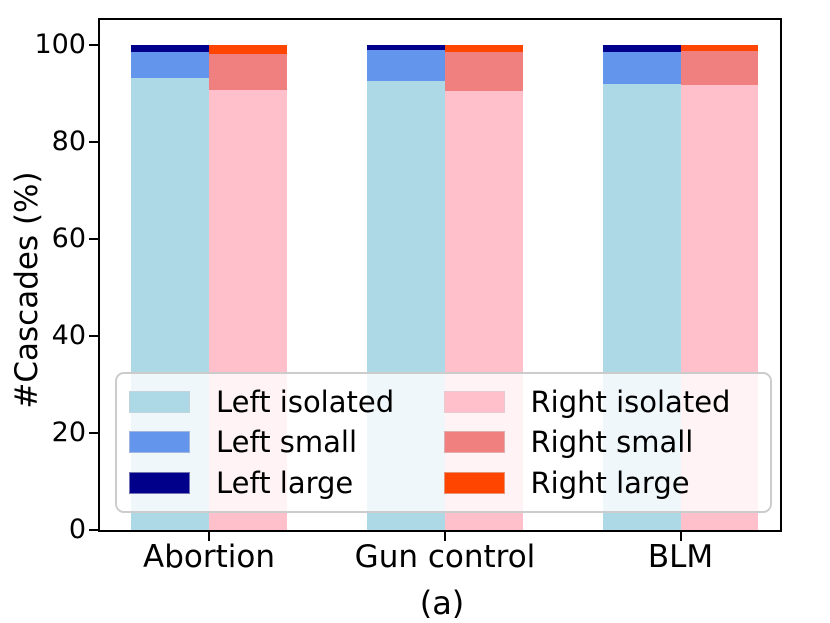  I want to click on y-tick-label: 0, so click(77, 529).